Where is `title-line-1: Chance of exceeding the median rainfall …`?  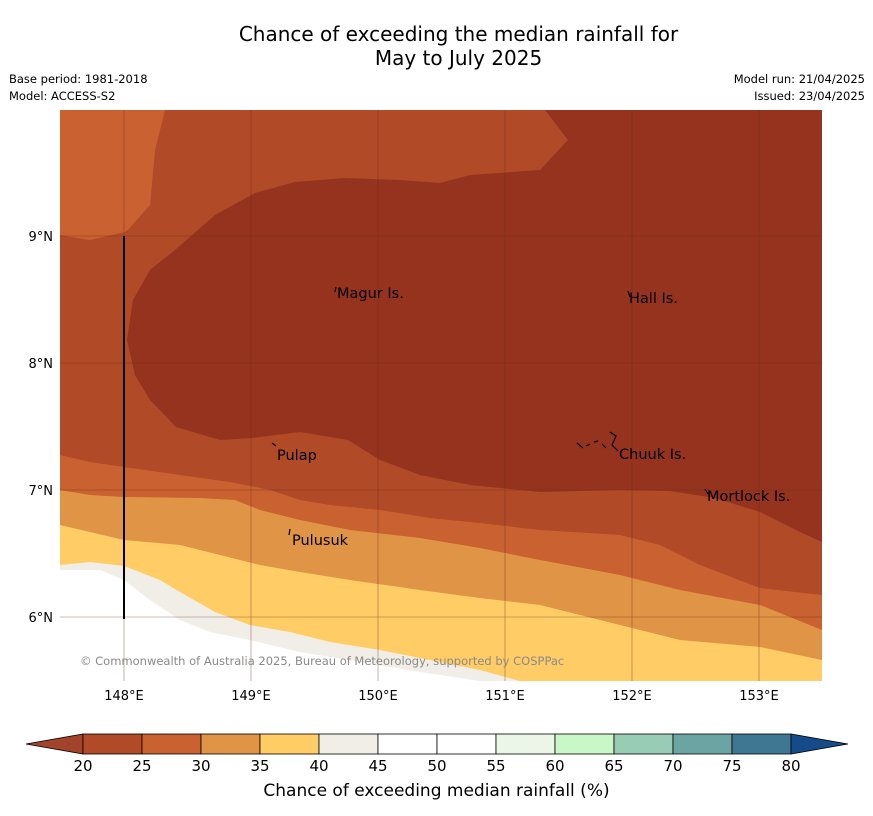
title-line-1: Chance of exceeding the median rainfall … is located at coordinates (458, 34).